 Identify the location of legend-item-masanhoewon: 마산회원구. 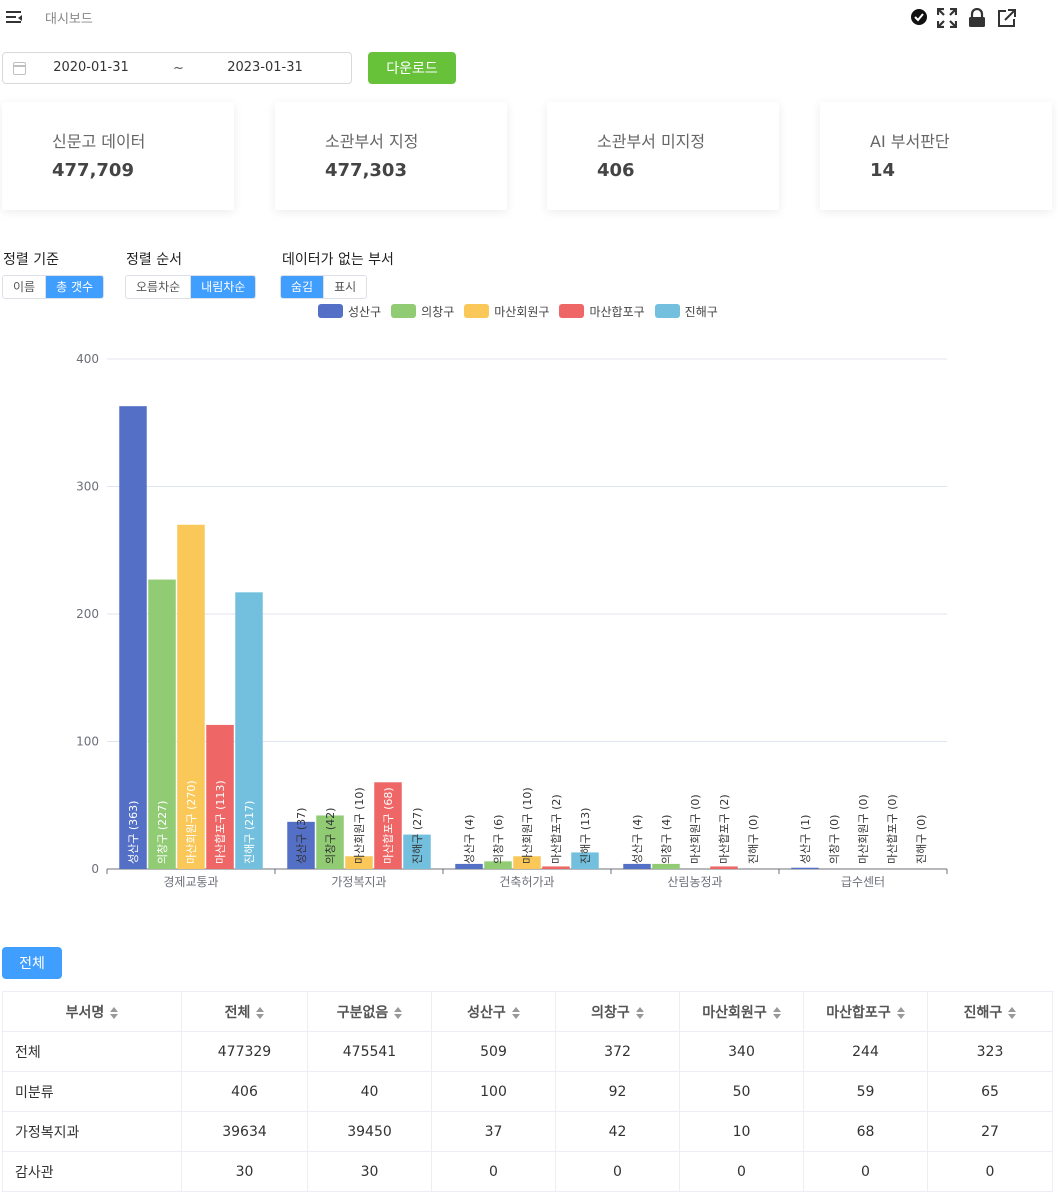
(506, 311).